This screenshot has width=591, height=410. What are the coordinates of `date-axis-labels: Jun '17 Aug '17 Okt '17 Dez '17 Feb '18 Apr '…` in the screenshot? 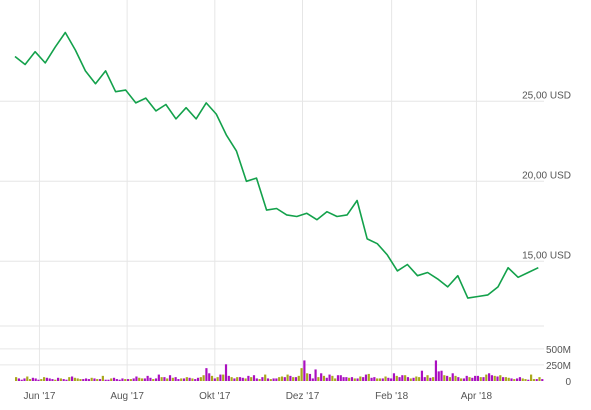 It's located at (257, 396).